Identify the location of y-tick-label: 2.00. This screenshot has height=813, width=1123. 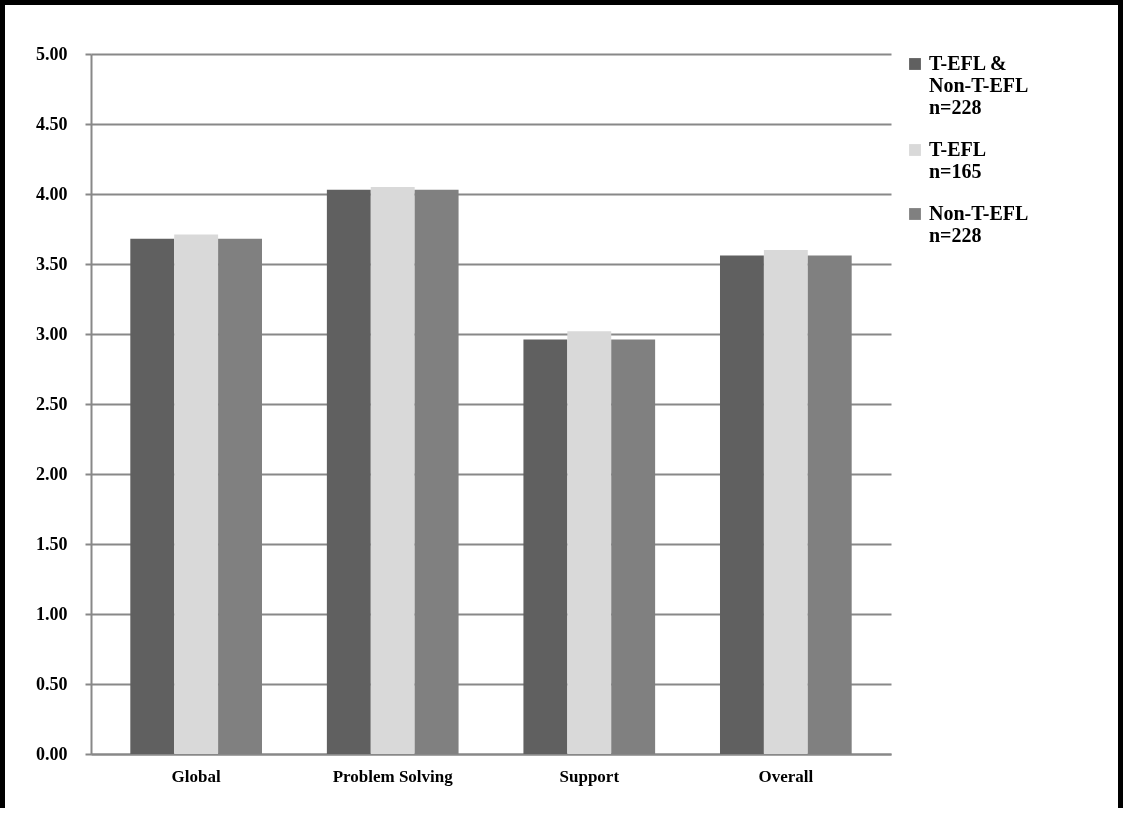
(52, 473).